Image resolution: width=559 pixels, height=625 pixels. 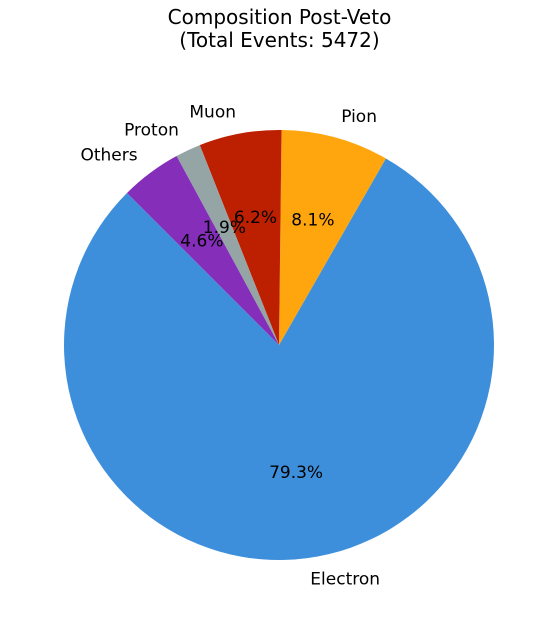 What do you see at coordinates (359, 117) in the screenshot?
I see `slice-label-pion: Pion` at bounding box center [359, 117].